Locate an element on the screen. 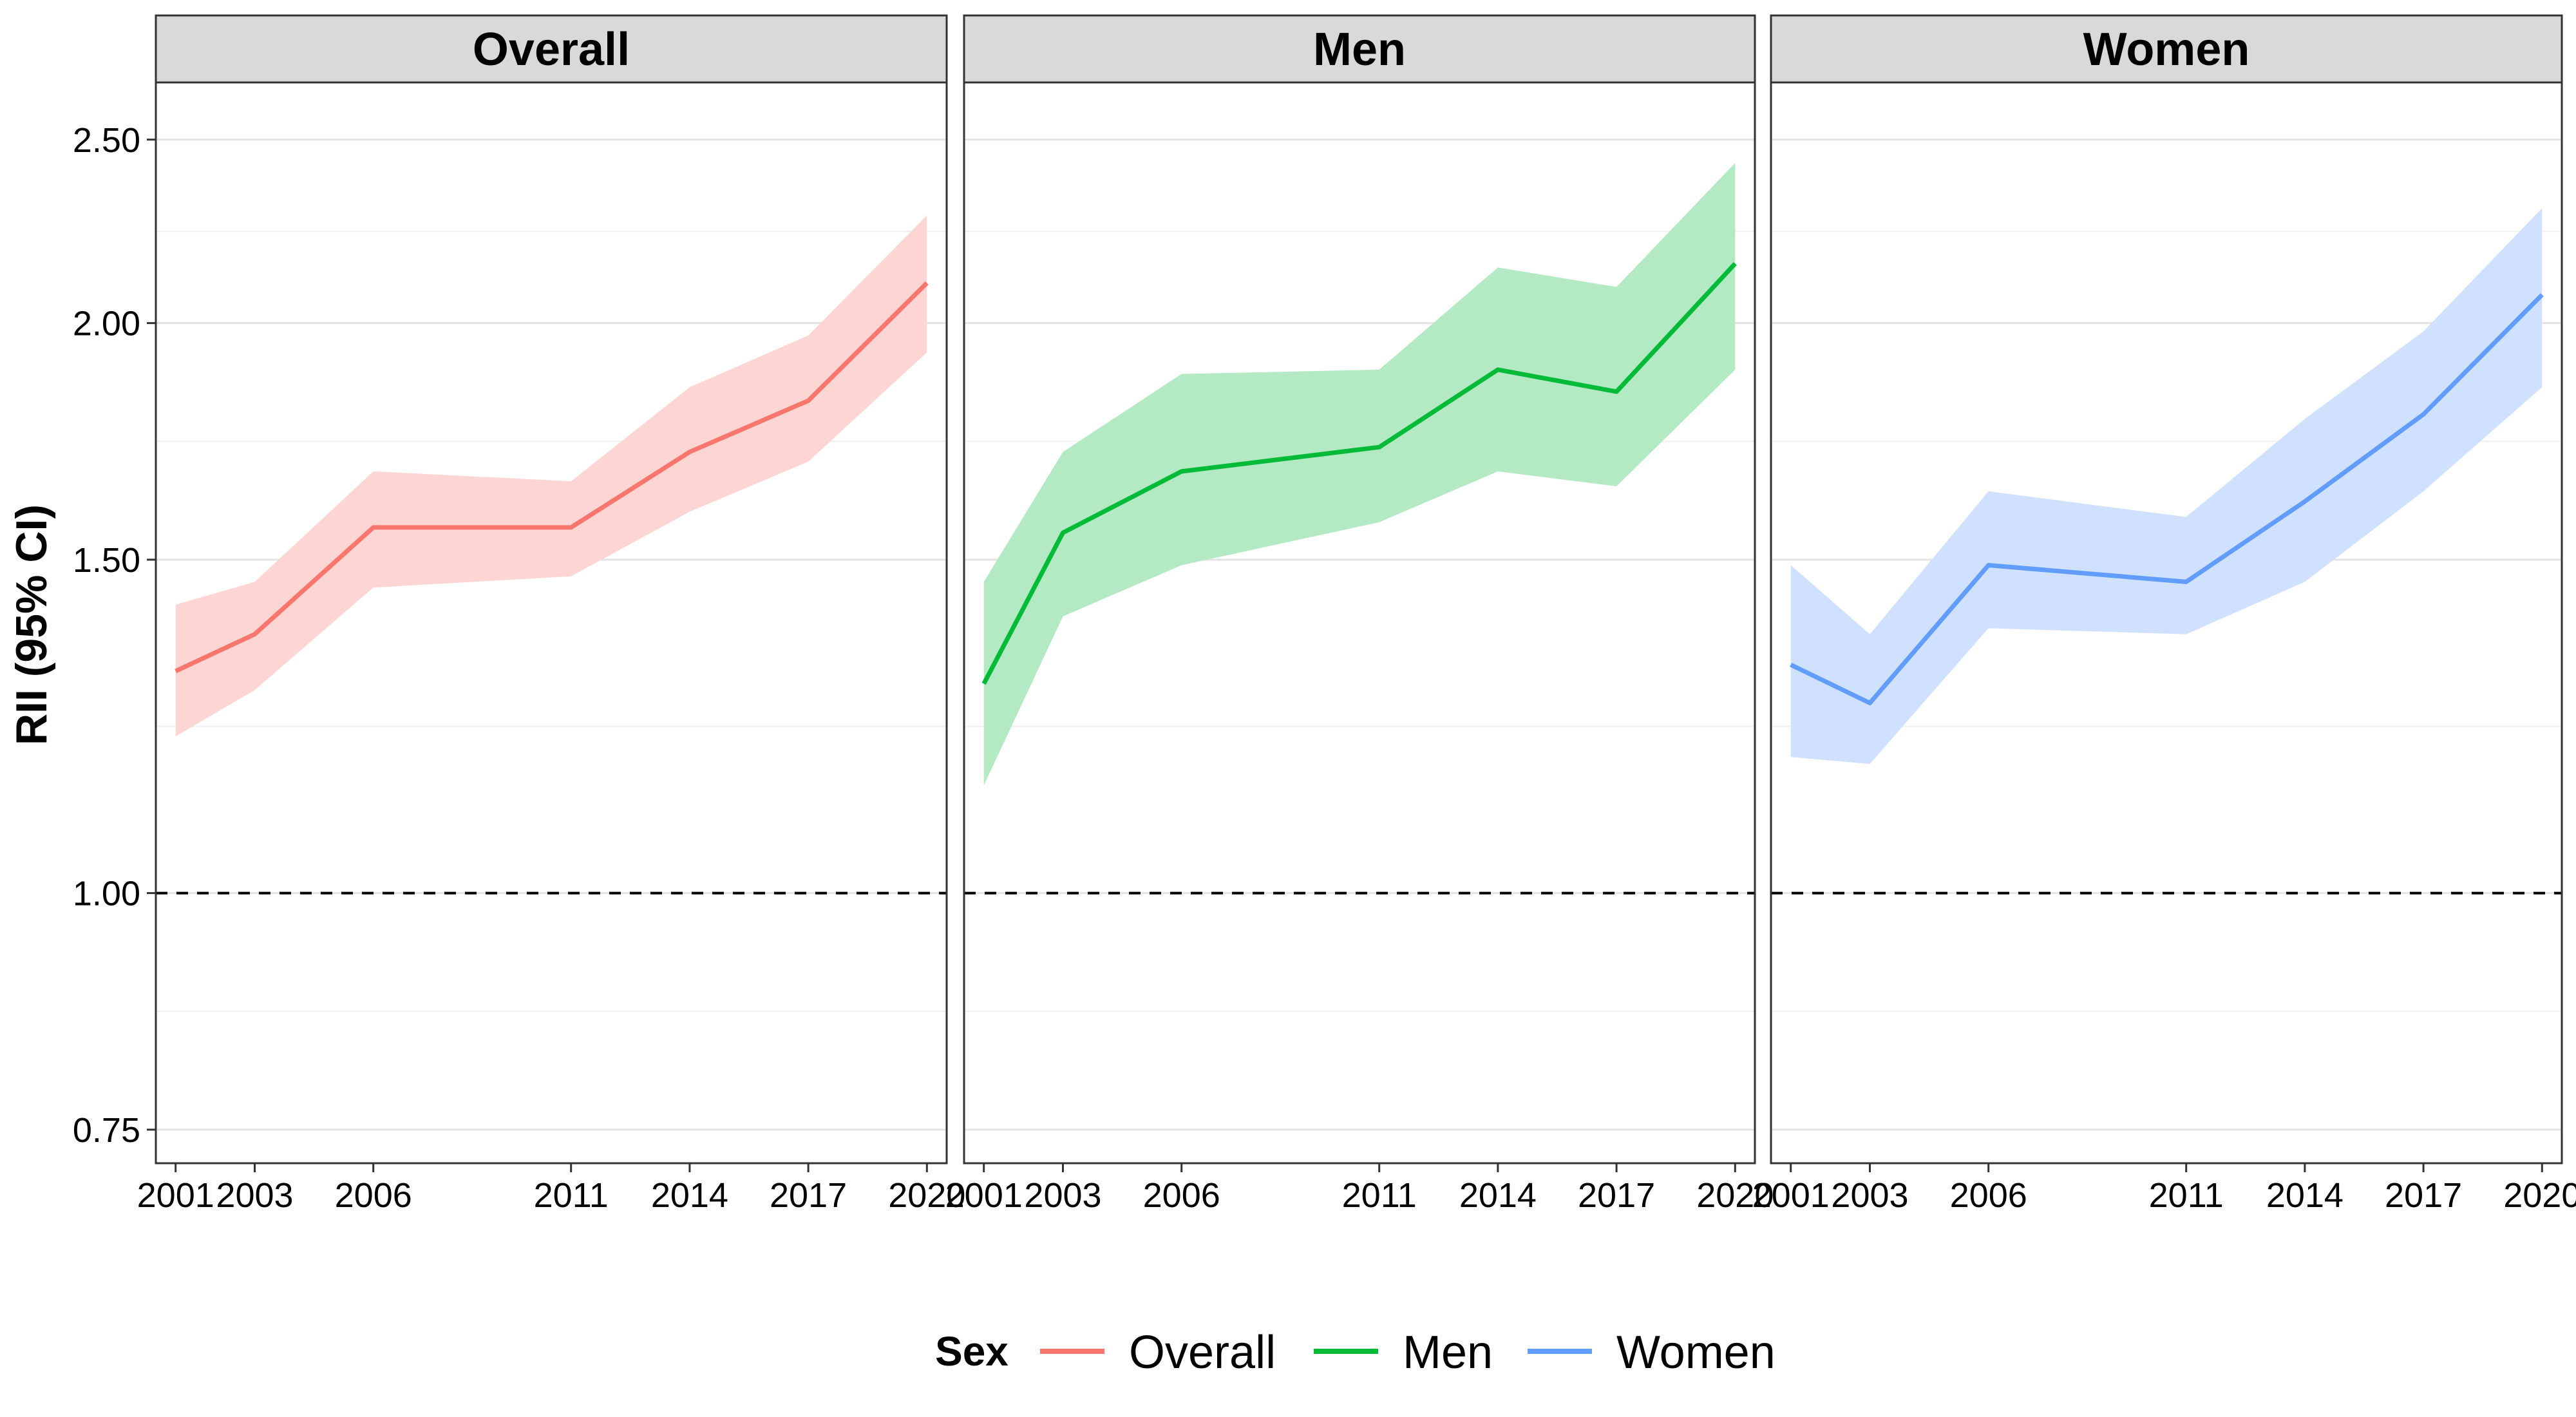  legend-label: Overall is located at coordinates (1202, 1352).